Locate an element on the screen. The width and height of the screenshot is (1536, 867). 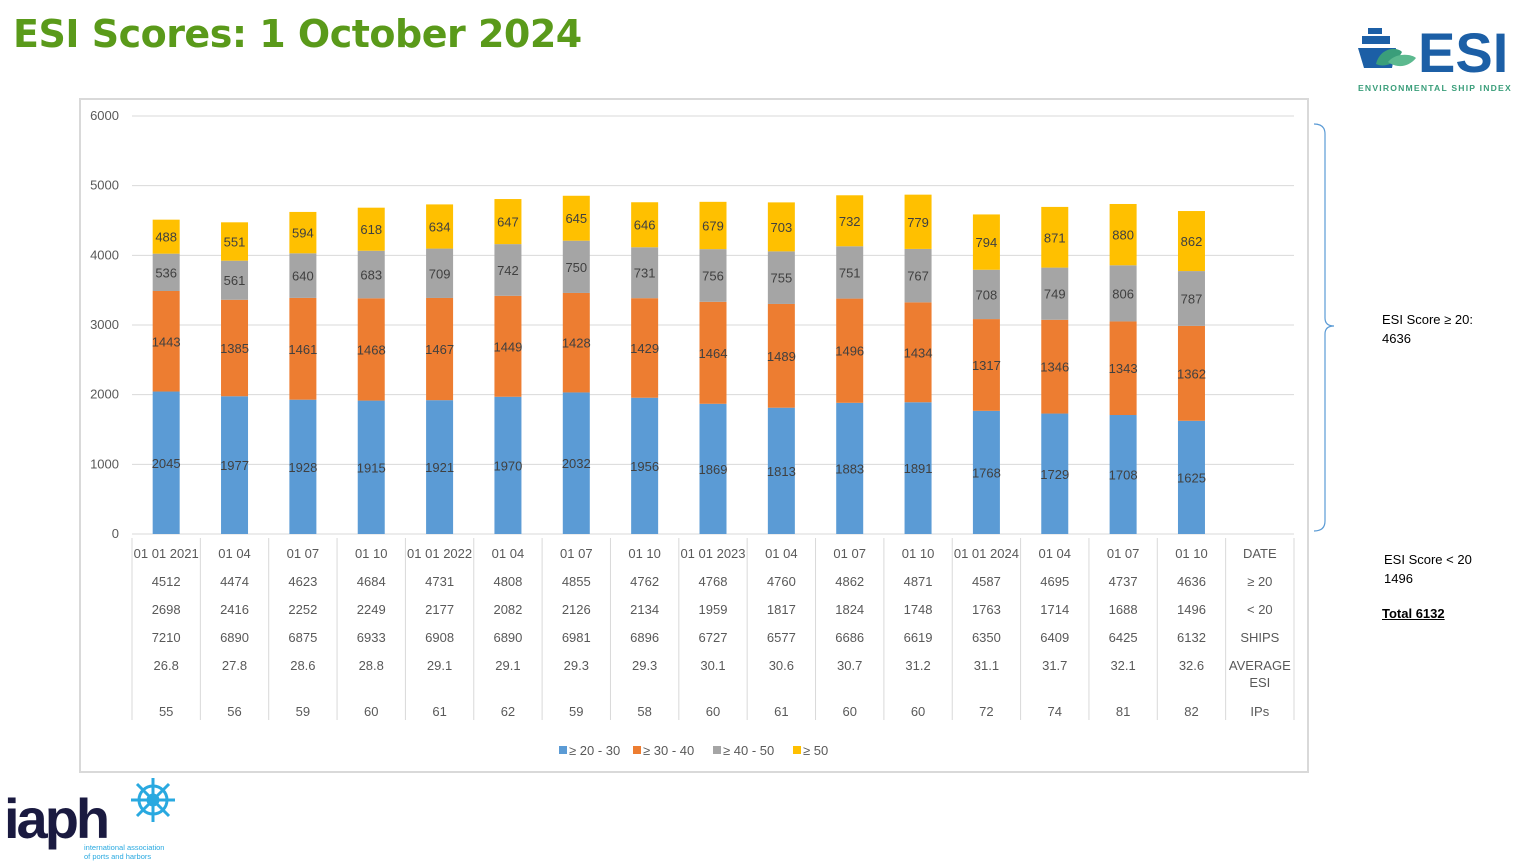
legend-entry: ≥ 40 - 50 is located at coordinates (748, 750).